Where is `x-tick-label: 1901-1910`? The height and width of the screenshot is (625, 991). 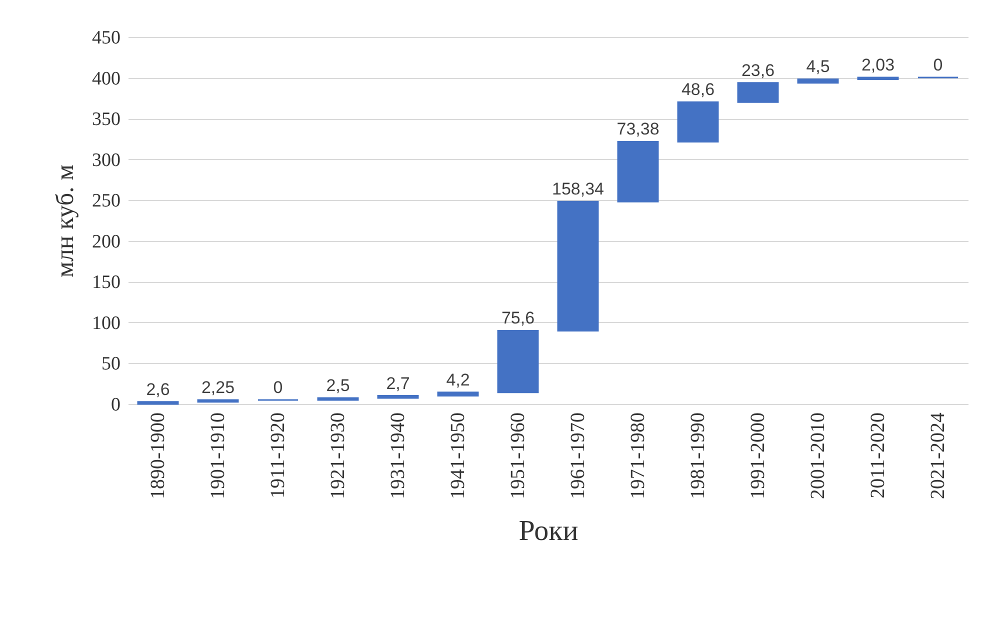
x-tick-label: 1901-1910 is located at coordinates (218, 456).